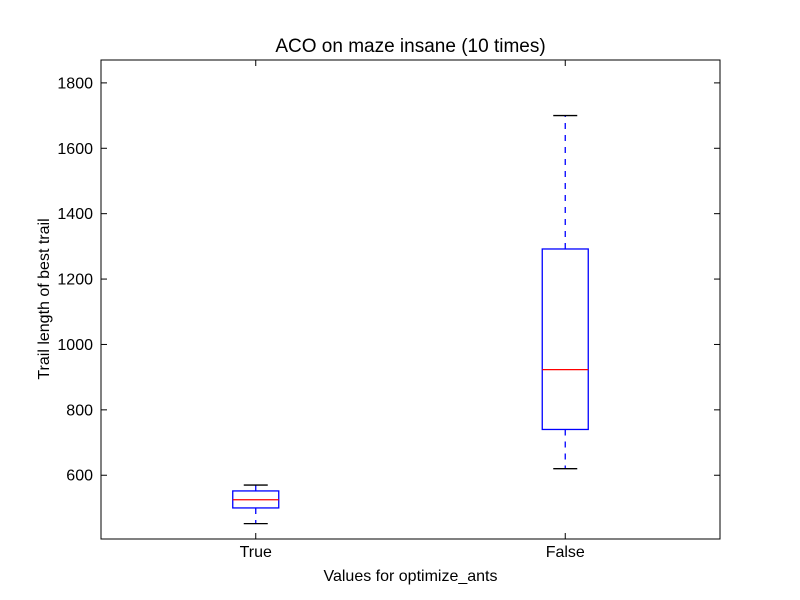  I want to click on x-tick-label-false: False, so click(565, 552).